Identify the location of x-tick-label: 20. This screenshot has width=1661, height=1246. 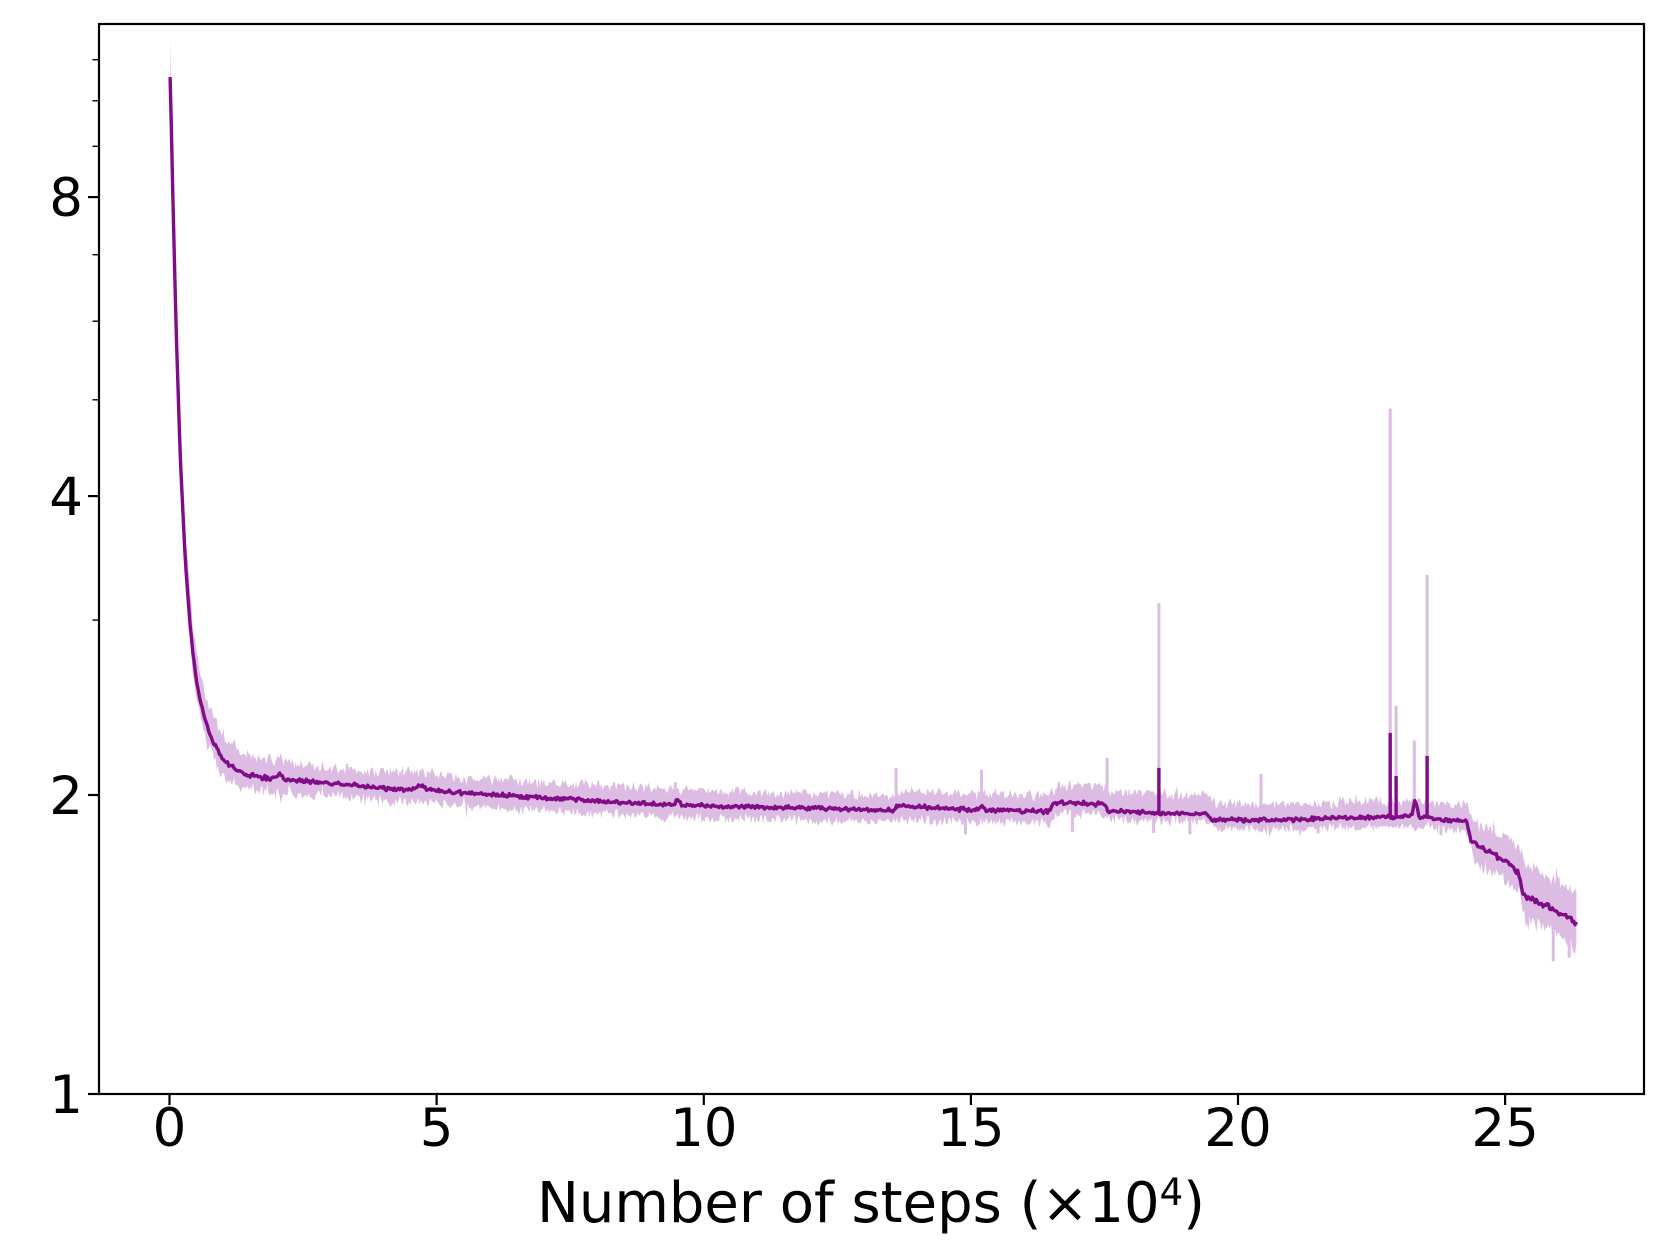
(1237, 1128).